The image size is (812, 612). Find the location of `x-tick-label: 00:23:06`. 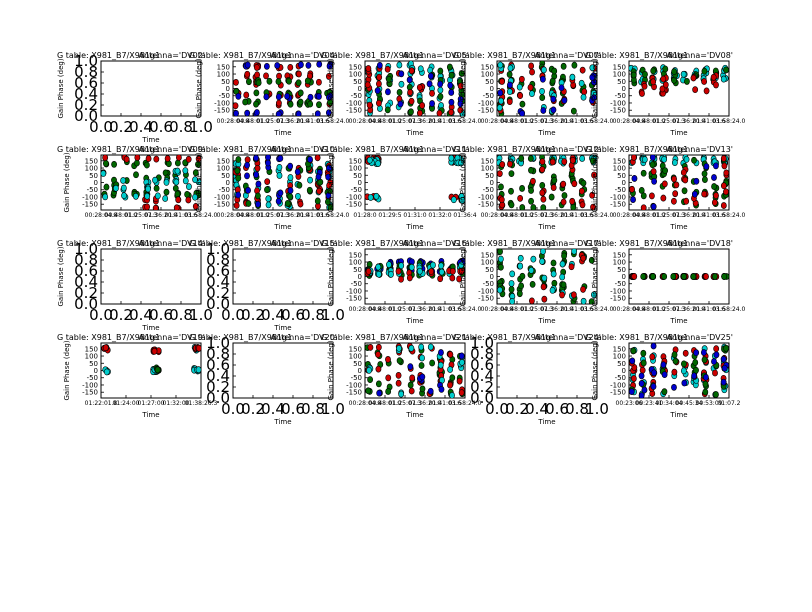

x-tick-label: 00:23:06 is located at coordinates (629, 403).